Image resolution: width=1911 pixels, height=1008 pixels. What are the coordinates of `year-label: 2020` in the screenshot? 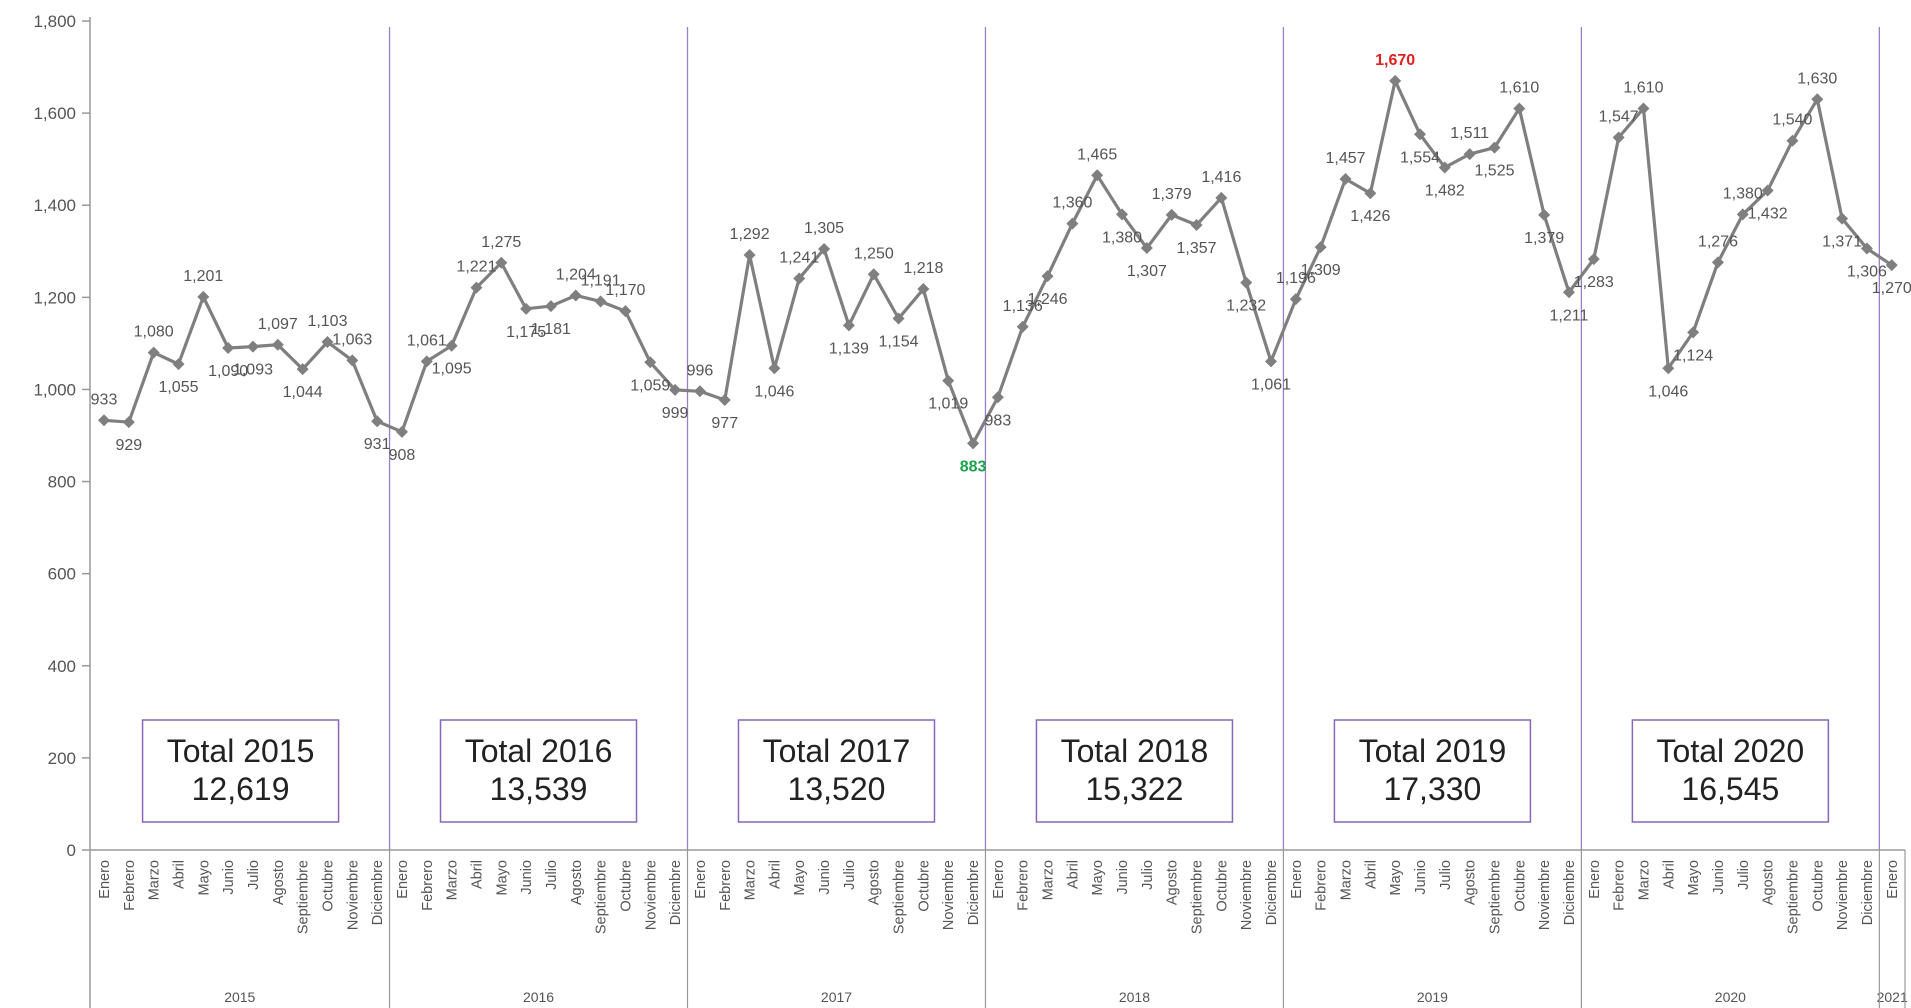 It's located at (1730, 997).